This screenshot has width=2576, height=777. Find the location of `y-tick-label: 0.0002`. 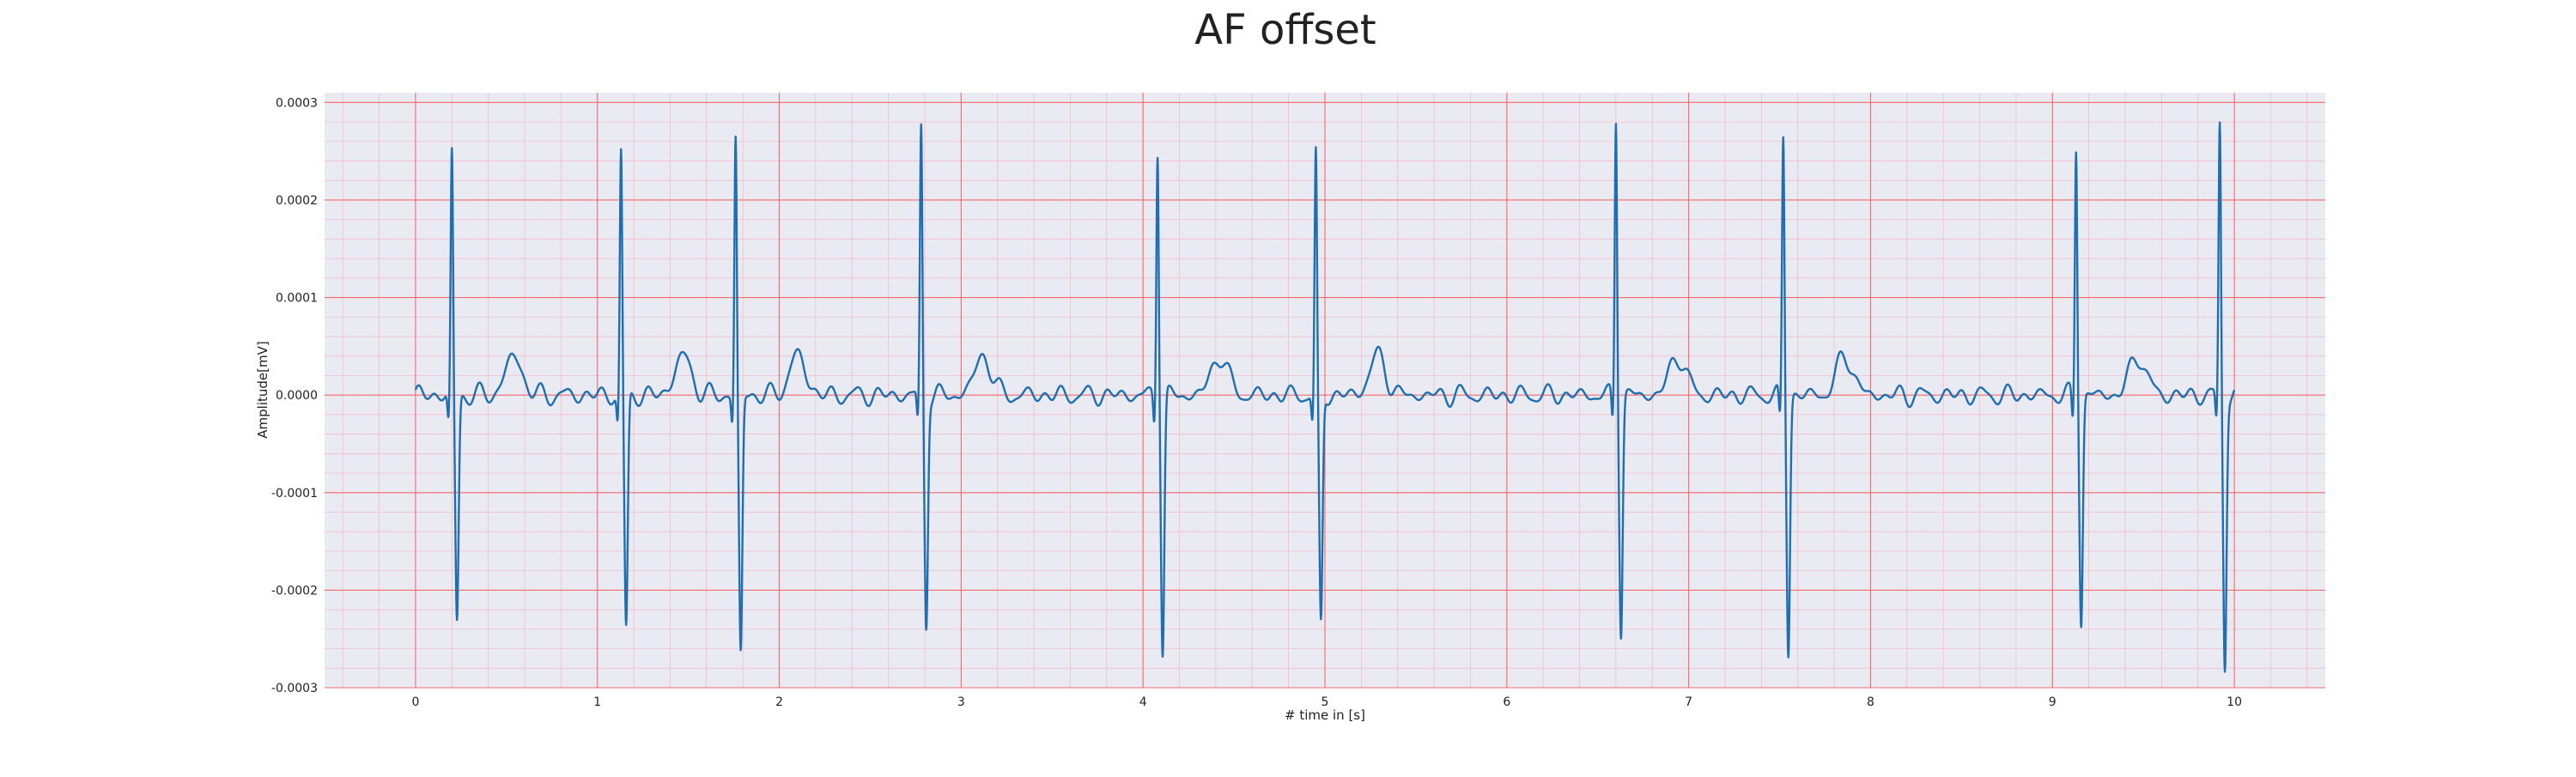

y-tick-label: 0.0002 is located at coordinates (297, 201).